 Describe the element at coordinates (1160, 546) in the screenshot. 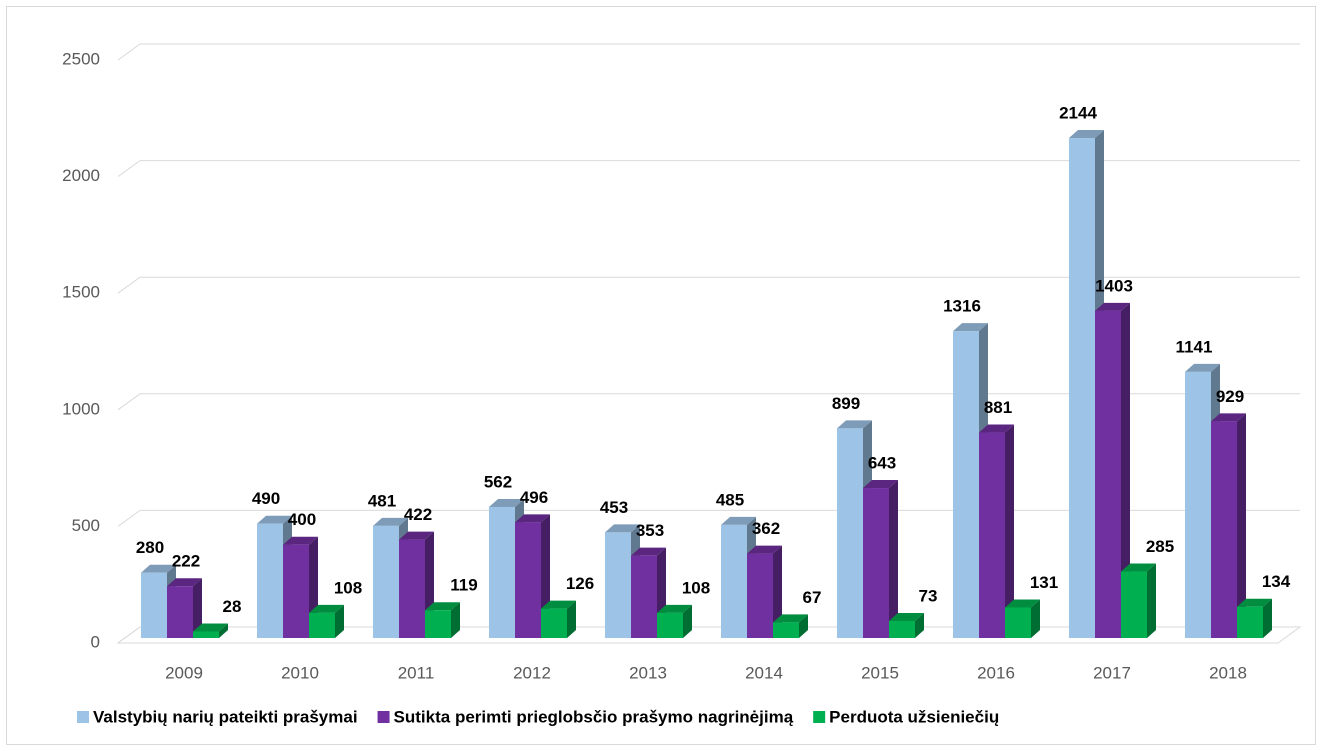

I see `value-label: 285` at that location.